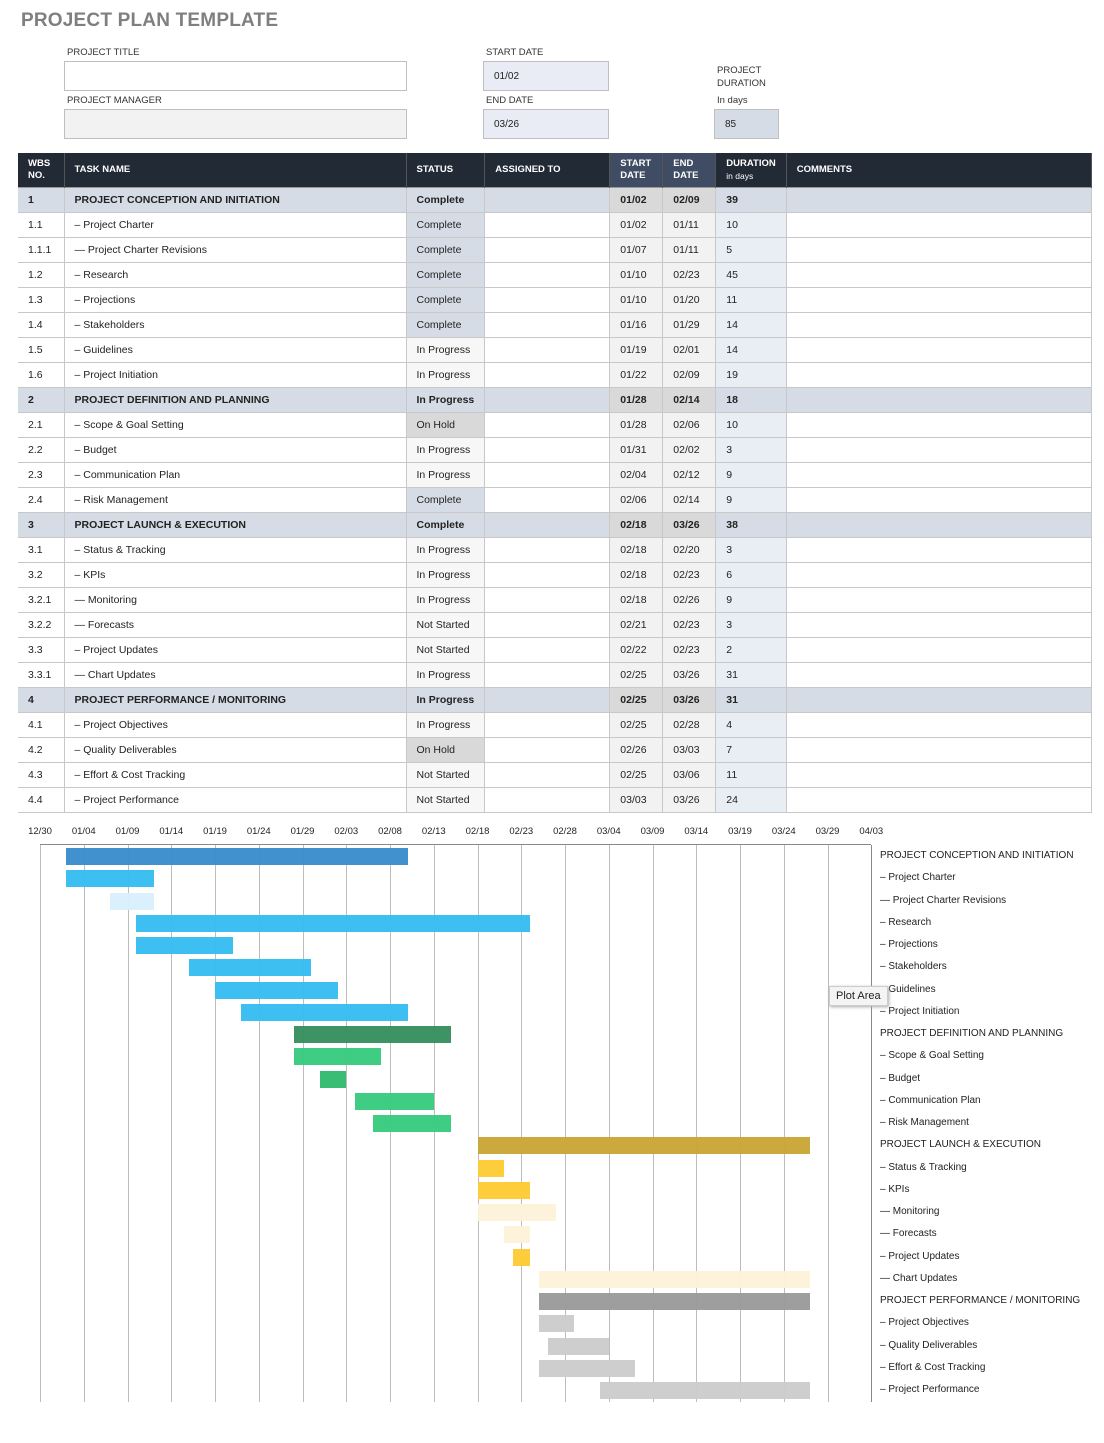  What do you see at coordinates (751, 375) in the screenshot?
I see `duration-cell: 19` at bounding box center [751, 375].